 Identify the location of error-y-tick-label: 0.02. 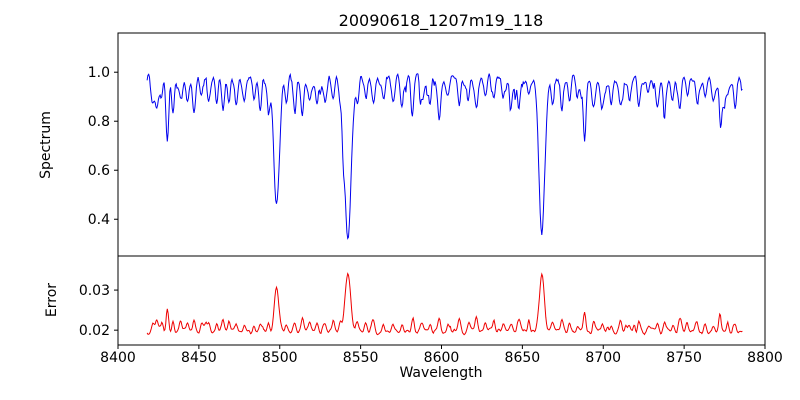
(94, 331).